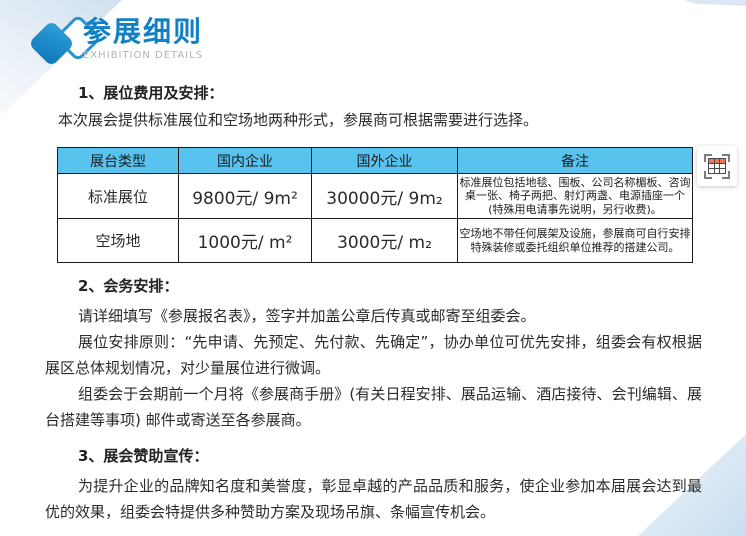  I want to click on domestic-price-cell: 9800元/ 9m², so click(245, 196).